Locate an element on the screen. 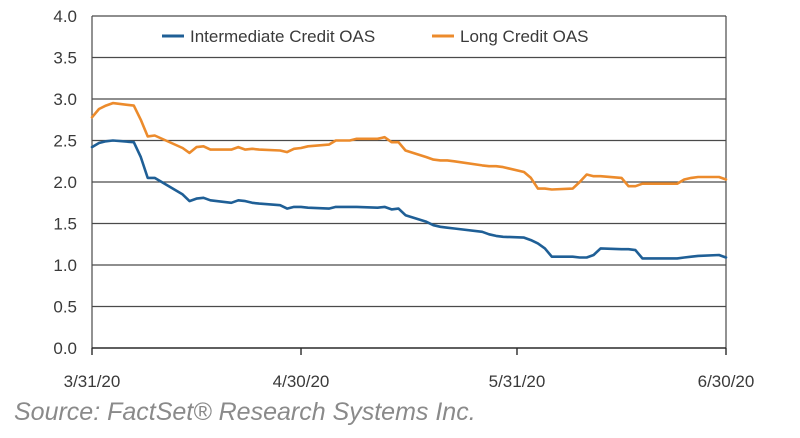  legend-item: Intermediate Credit OAS is located at coordinates (268, 36).